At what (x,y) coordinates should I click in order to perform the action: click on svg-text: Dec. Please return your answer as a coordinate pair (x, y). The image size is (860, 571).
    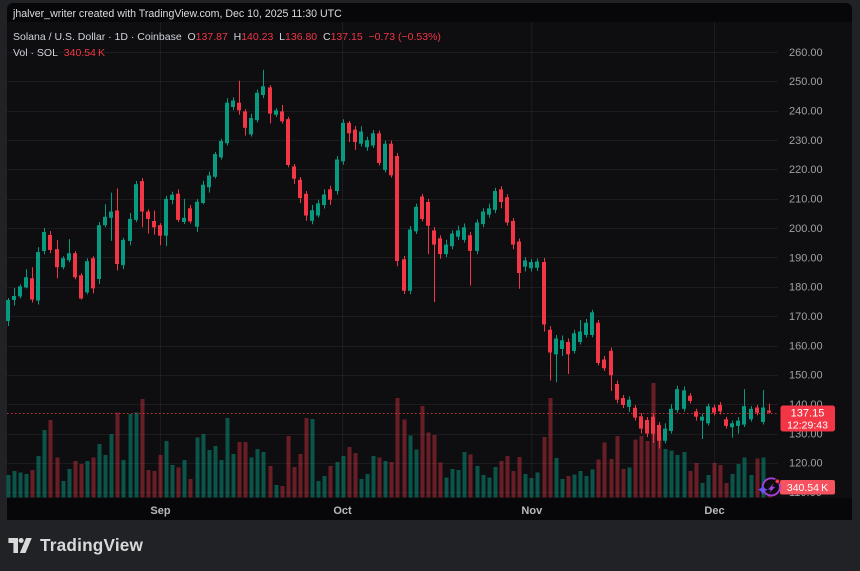
    Looking at the image, I should click on (714, 511).